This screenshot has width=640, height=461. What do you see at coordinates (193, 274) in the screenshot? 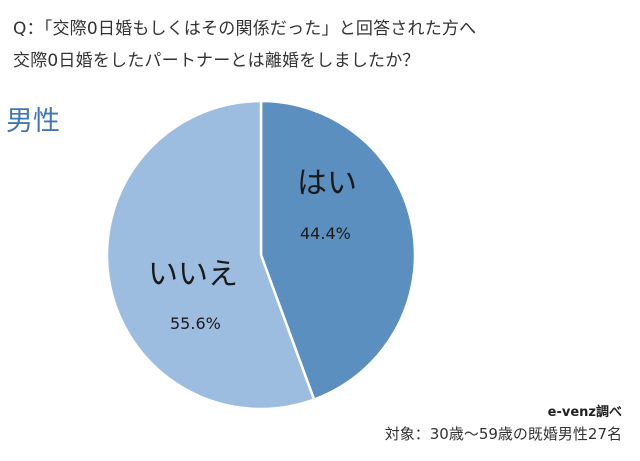
I see `slice-label-no: いいえ` at bounding box center [193, 274].